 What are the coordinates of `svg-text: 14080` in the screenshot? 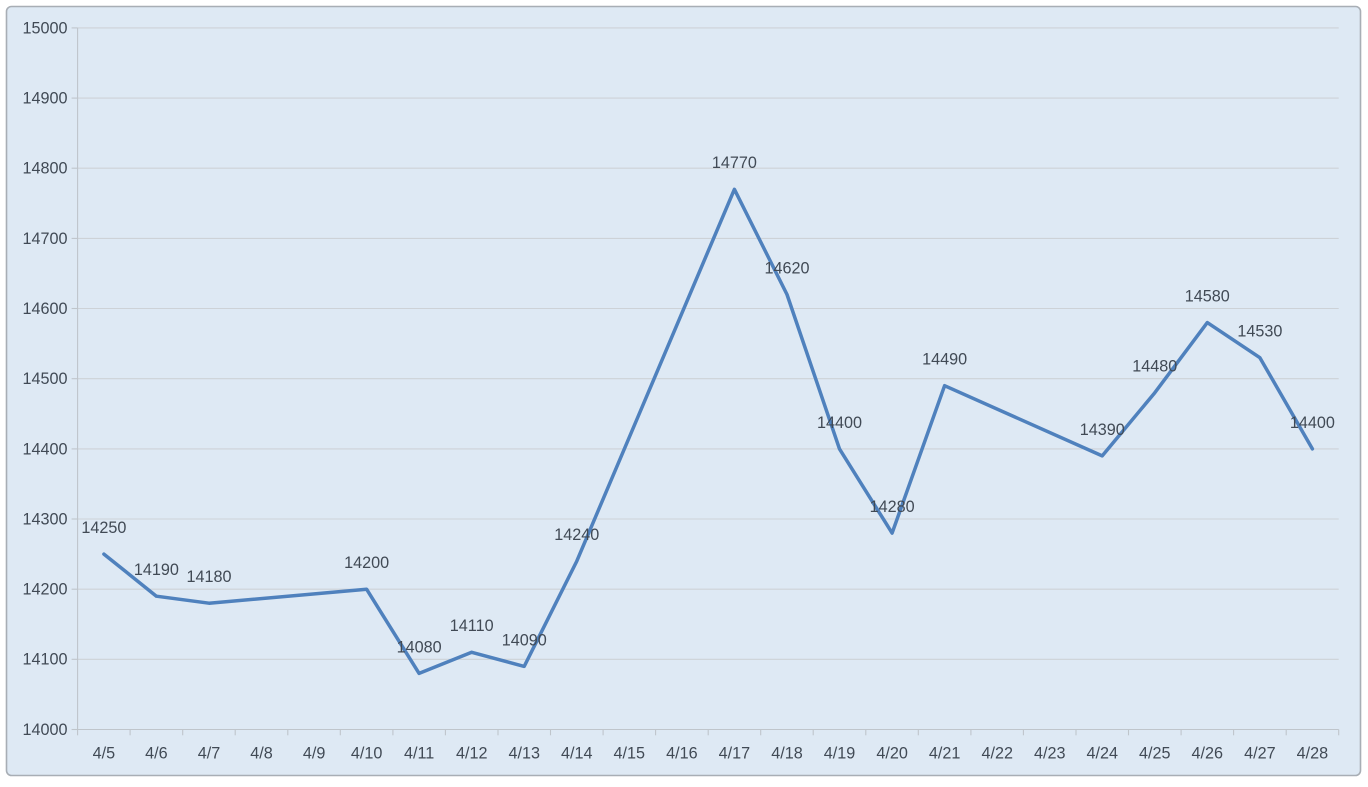 It's located at (419, 647).